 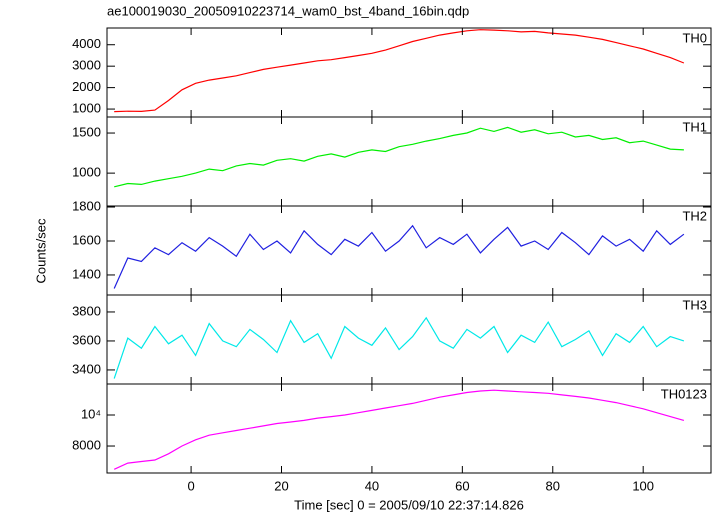 What do you see at coordinates (86, 368) in the screenshot?
I see `y-tick-label: 3400` at bounding box center [86, 368].